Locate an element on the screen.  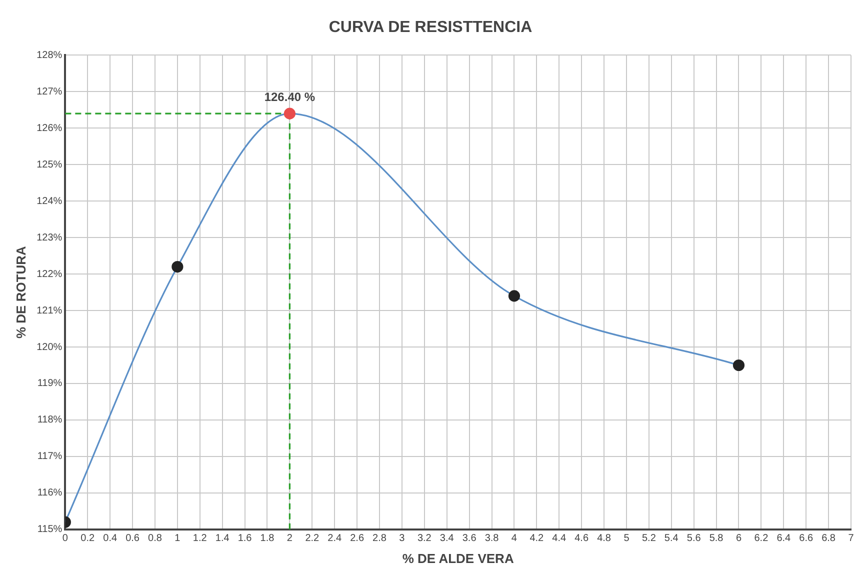
x-tick-label: 4.6 is located at coordinates (581, 538).